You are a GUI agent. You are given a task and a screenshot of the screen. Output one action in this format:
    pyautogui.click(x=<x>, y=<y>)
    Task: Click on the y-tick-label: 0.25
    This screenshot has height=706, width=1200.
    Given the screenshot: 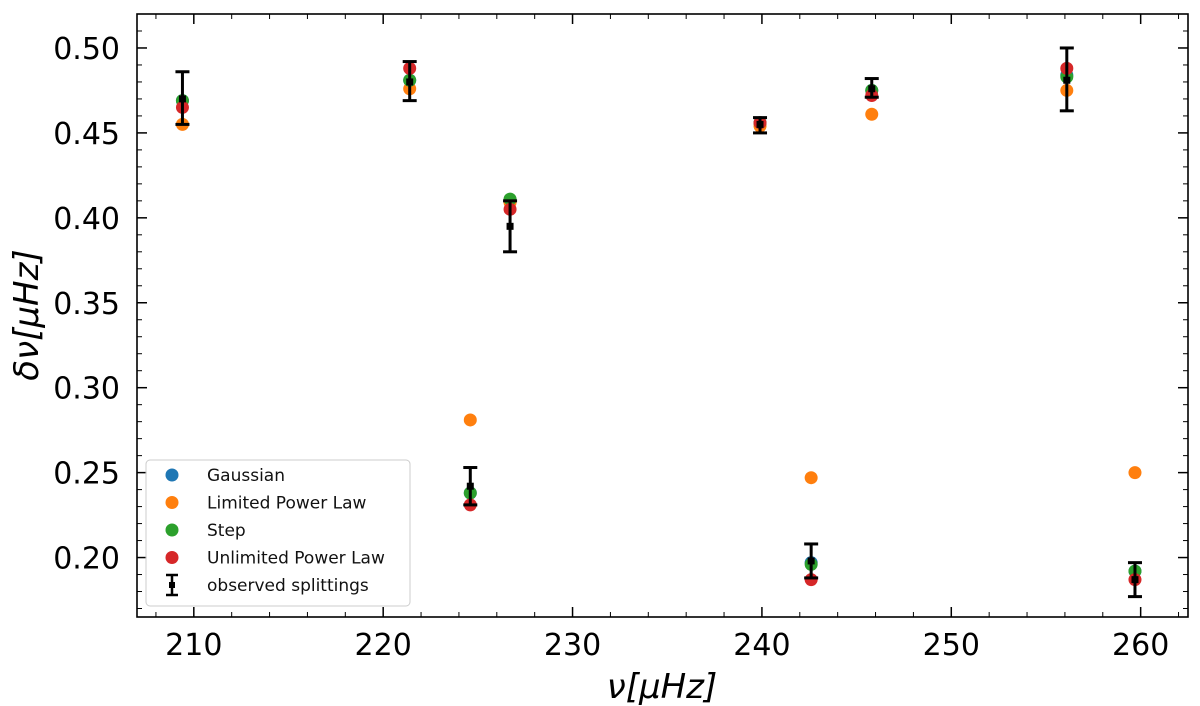 What is the action you would take?
    pyautogui.click(x=86, y=474)
    